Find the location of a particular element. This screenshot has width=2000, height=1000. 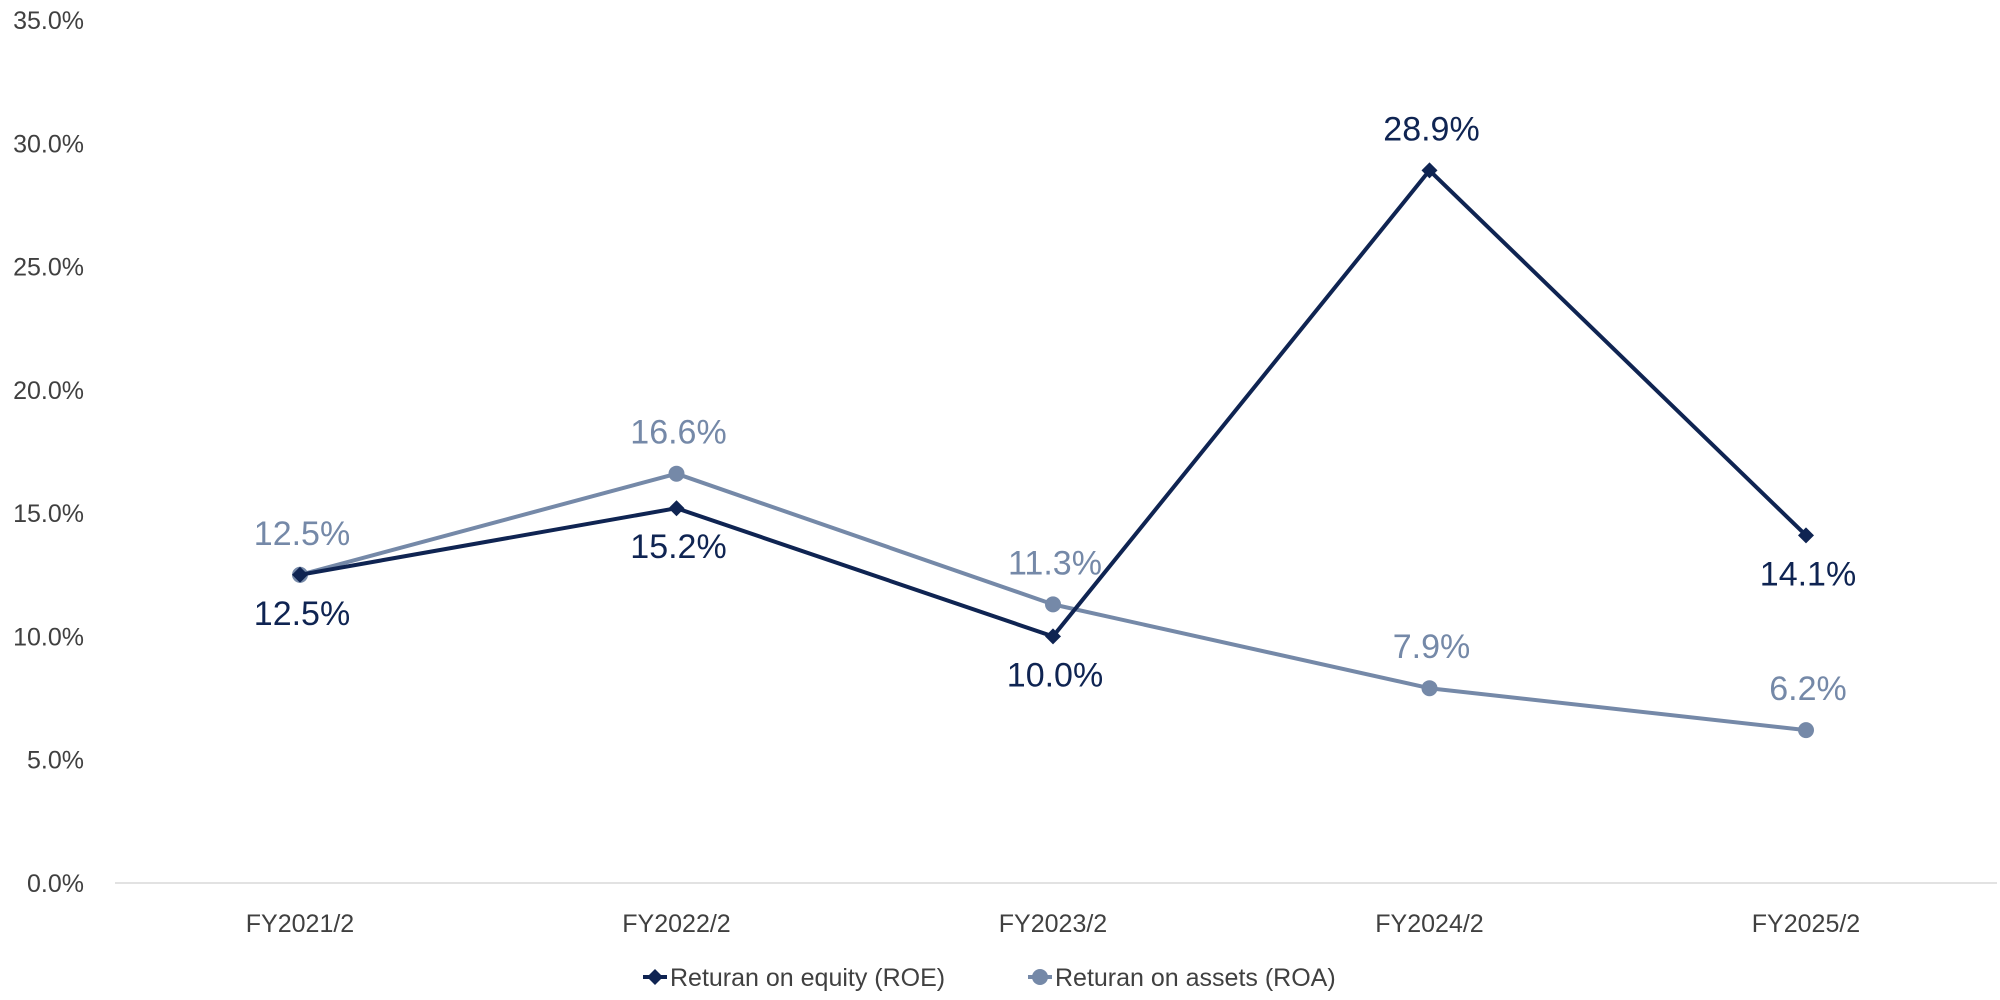

roa-data-label: 6.2% is located at coordinates (1808, 689).